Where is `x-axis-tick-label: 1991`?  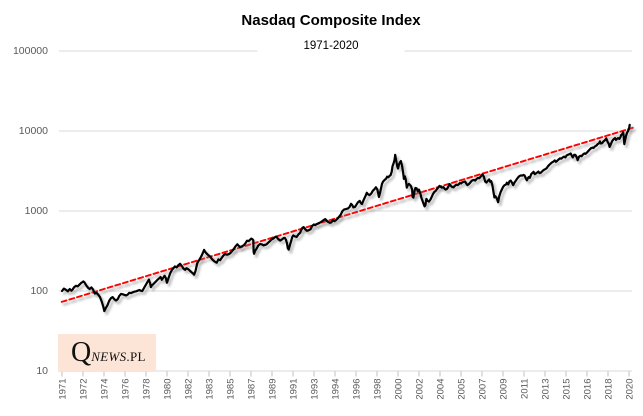
x-axis-tick-label: 1991 is located at coordinates (294, 389).